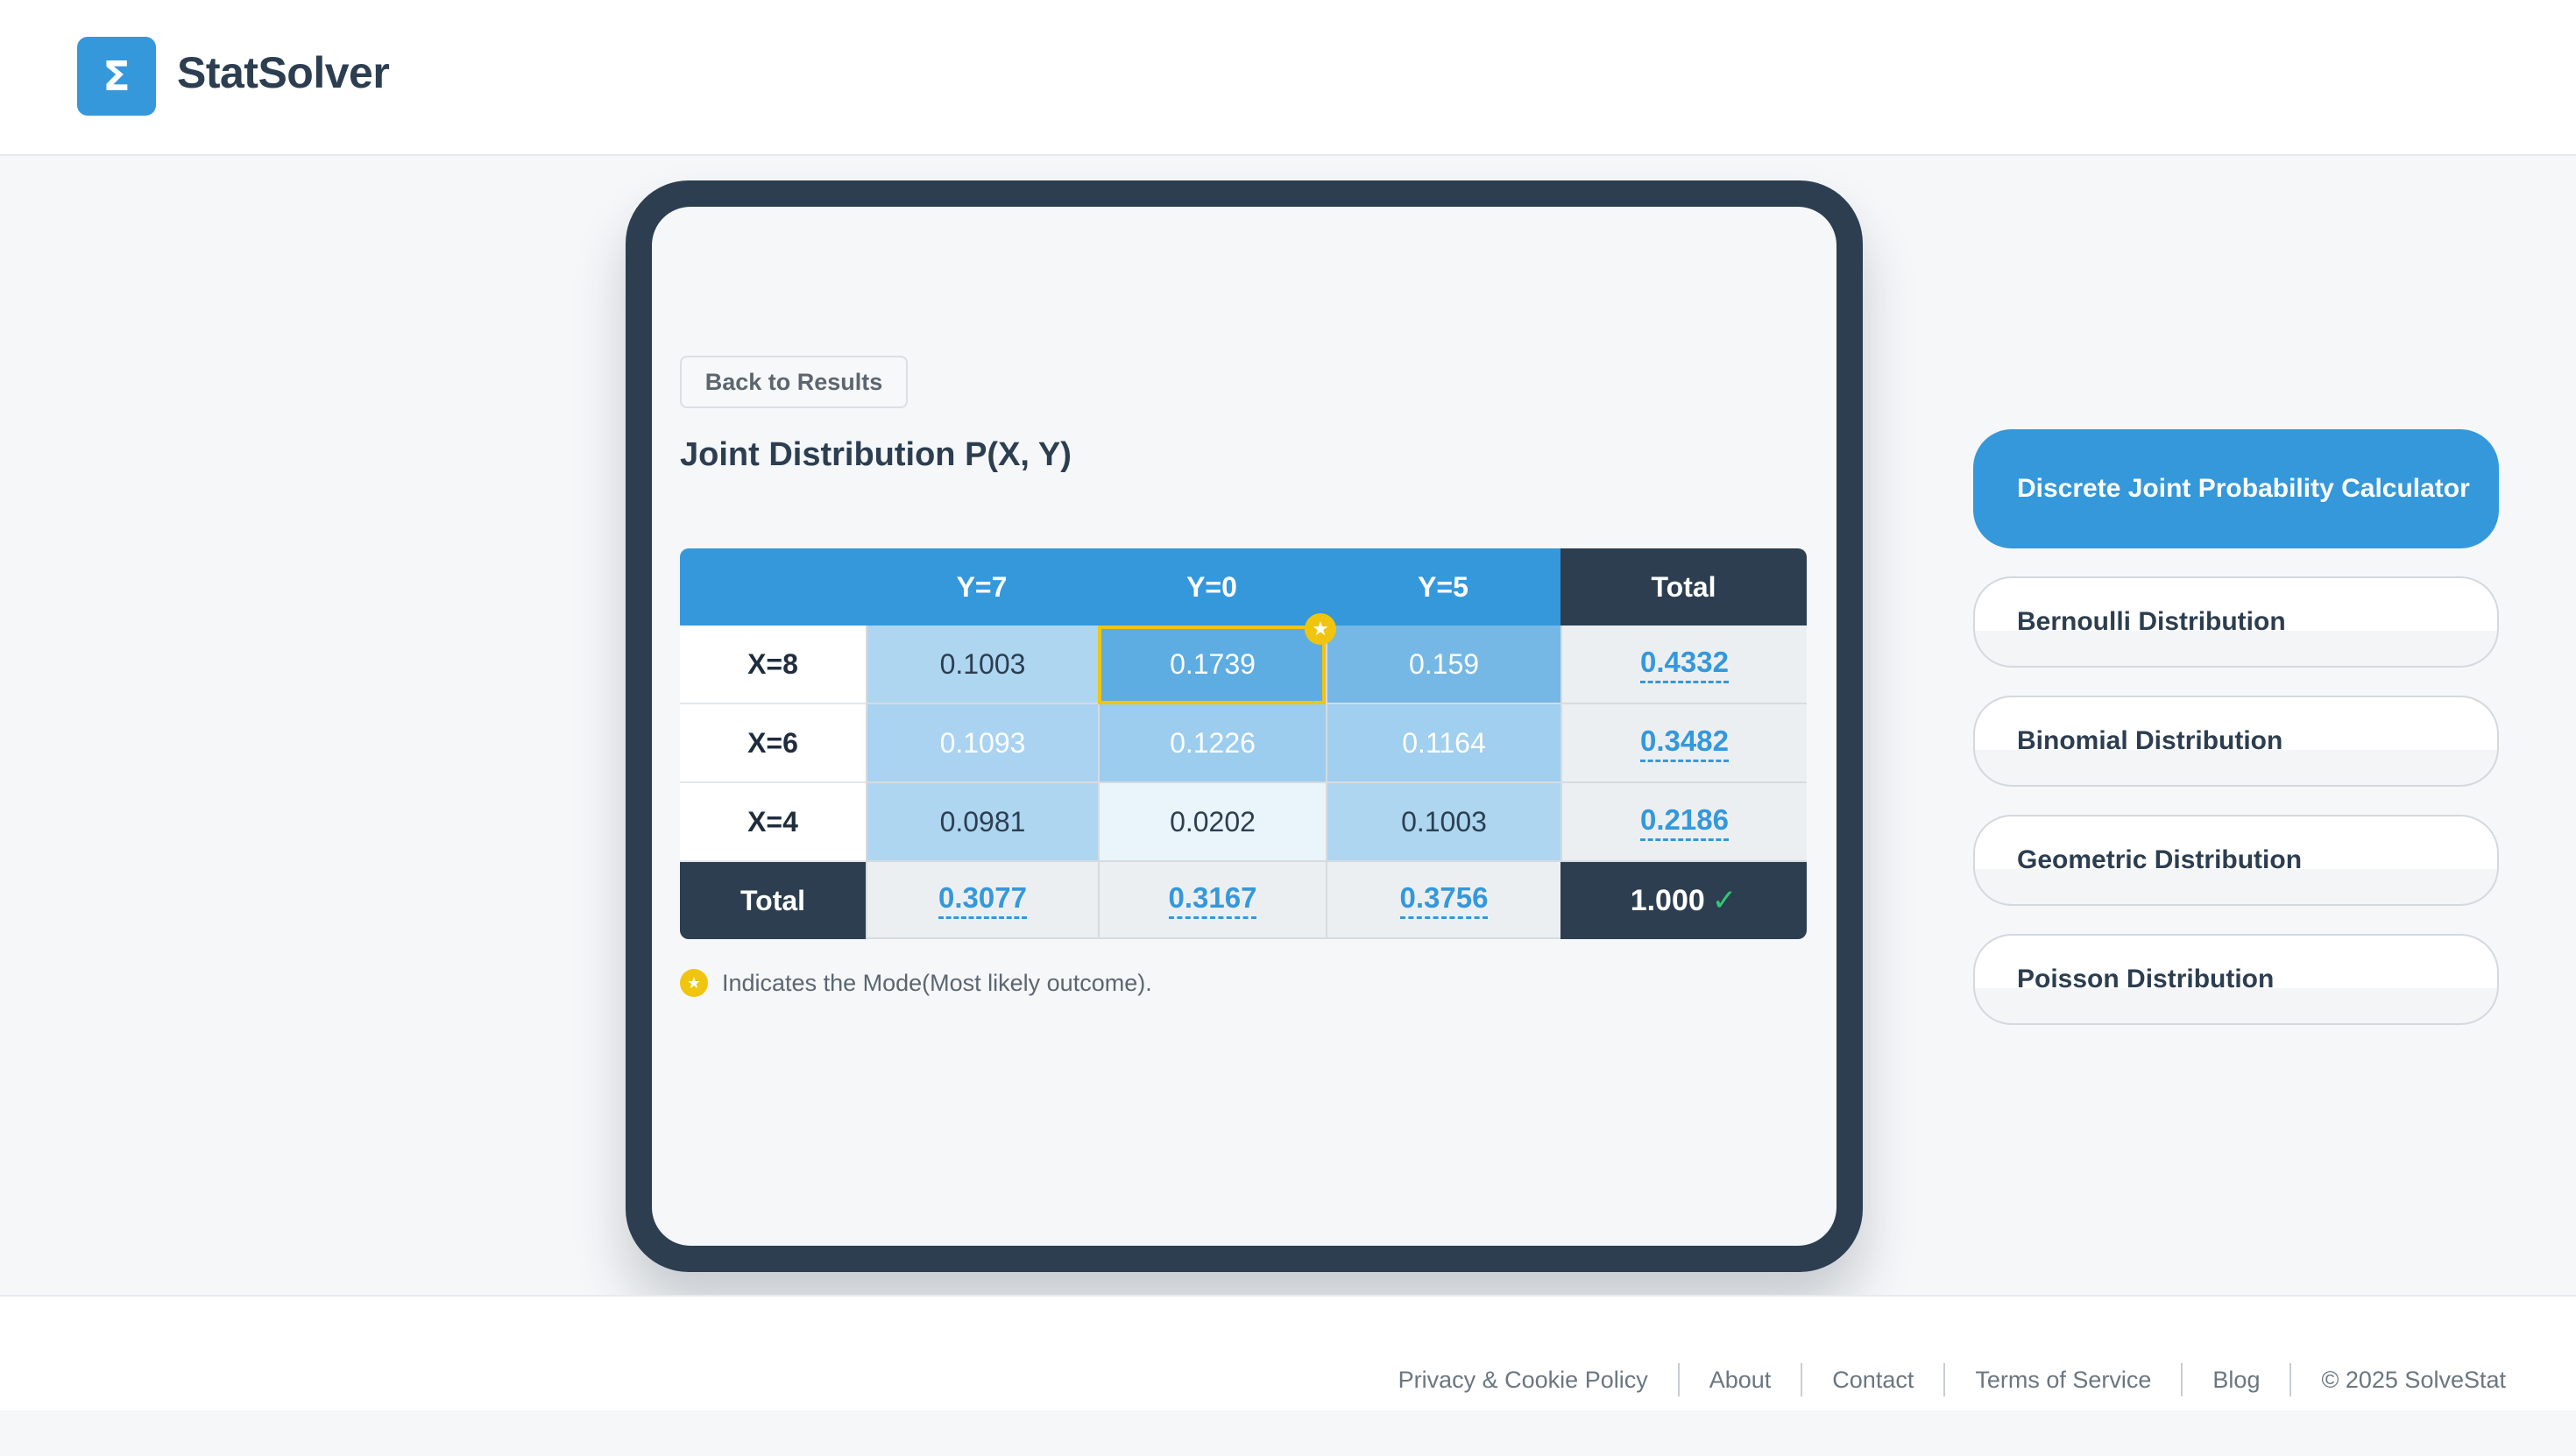 Image resolution: width=2576 pixels, height=1456 pixels. Describe the element at coordinates (2236, 622) in the screenshot. I see `sidebar-item-bernoulli: Bernoulli Distribution` at that location.